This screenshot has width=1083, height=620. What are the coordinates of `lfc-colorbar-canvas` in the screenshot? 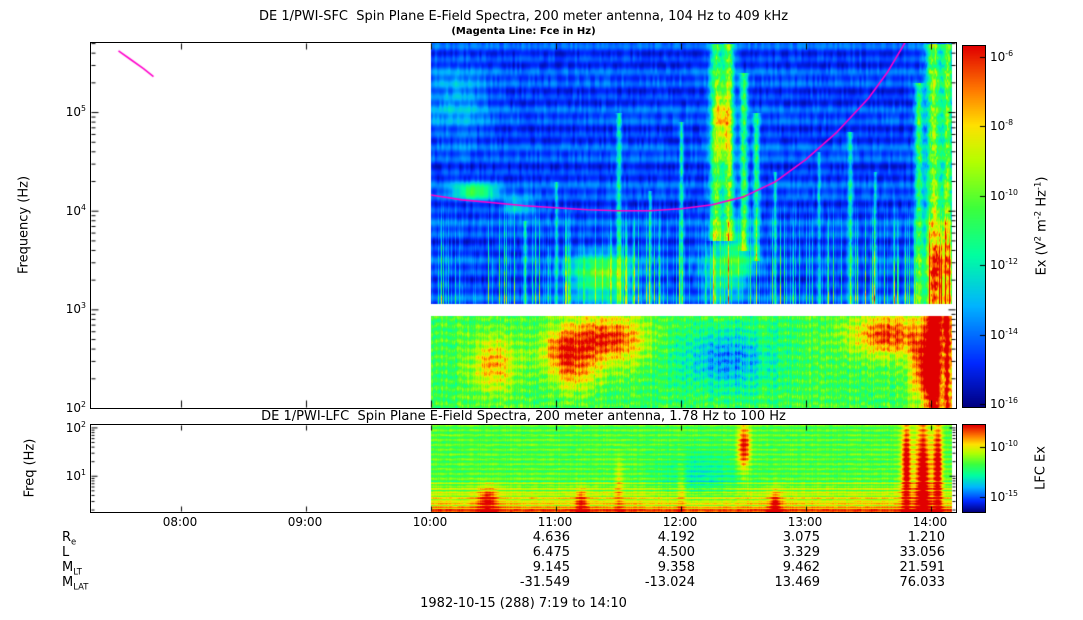 It's located at (974, 468).